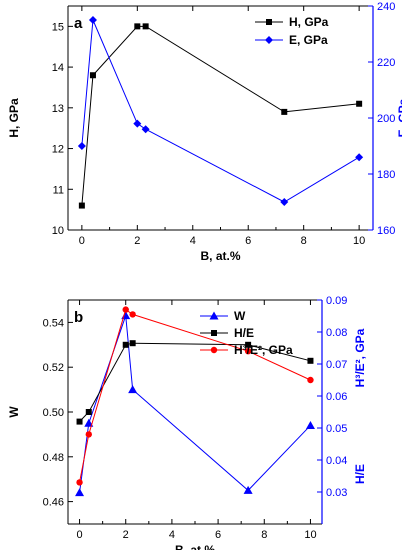  Describe the element at coordinates (53, 368) in the screenshot. I see `y-left-tick-label: 0.52` at that location.